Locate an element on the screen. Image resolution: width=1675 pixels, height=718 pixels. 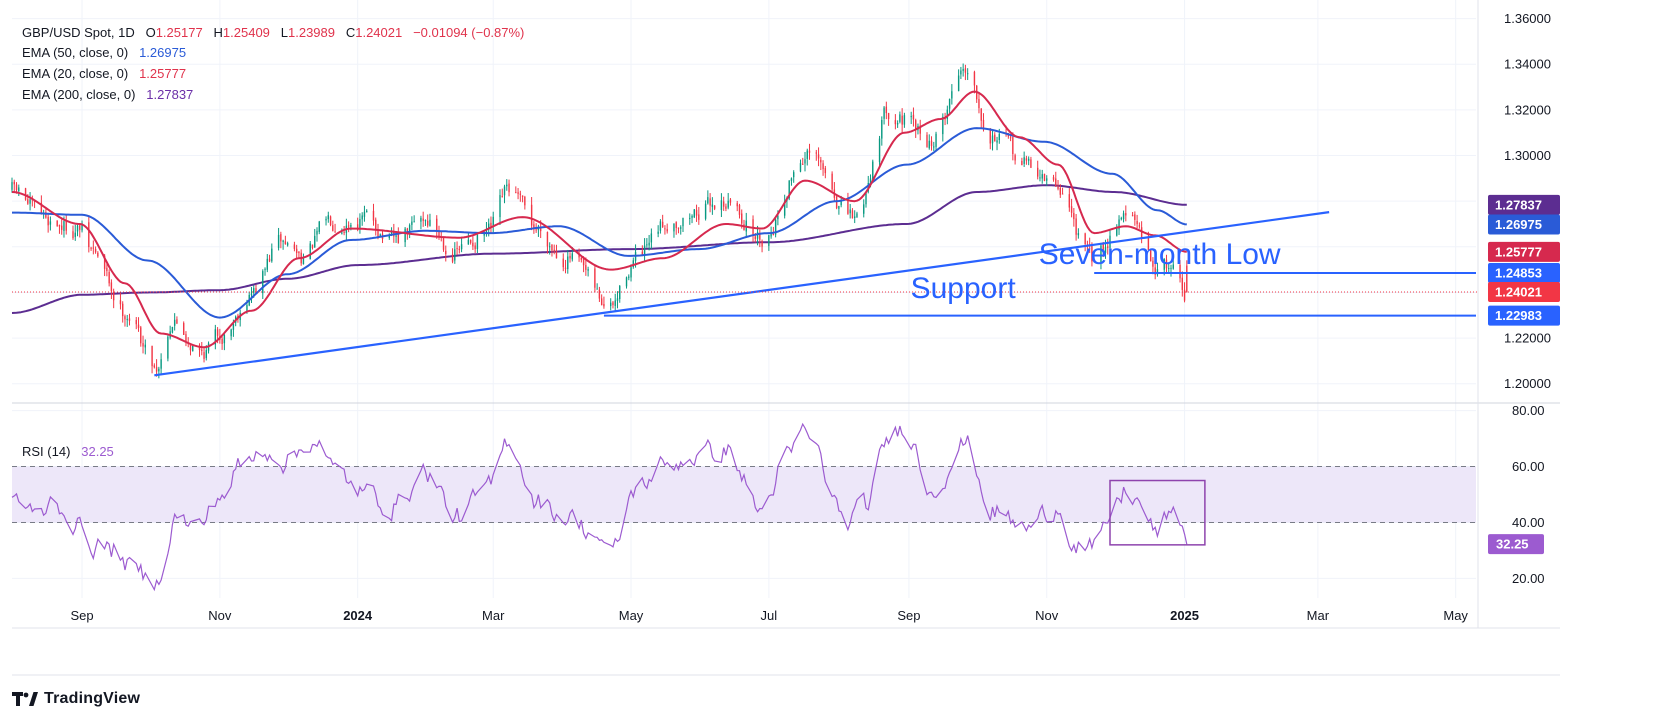
time-tick-label: Mar is located at coordinates (493, 615).